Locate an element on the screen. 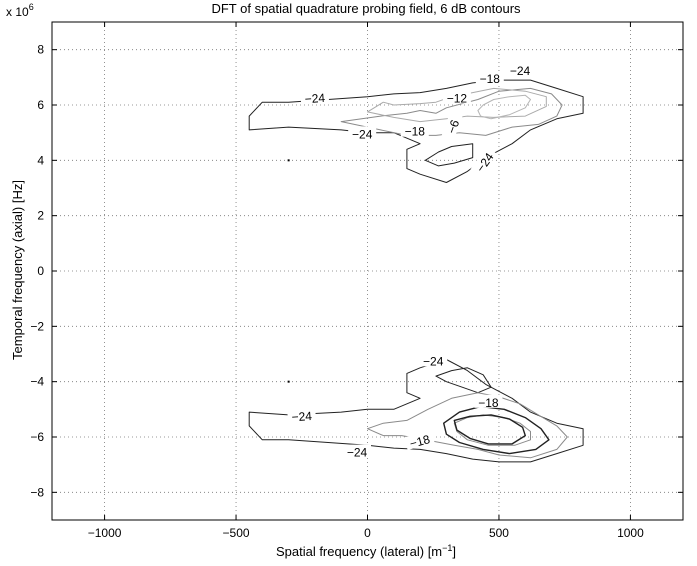 The height and width of the screenshot is (566, 697). x-axis-label: Spatial frequency (lateral) [m−1] is located at coordinates (366, 551).